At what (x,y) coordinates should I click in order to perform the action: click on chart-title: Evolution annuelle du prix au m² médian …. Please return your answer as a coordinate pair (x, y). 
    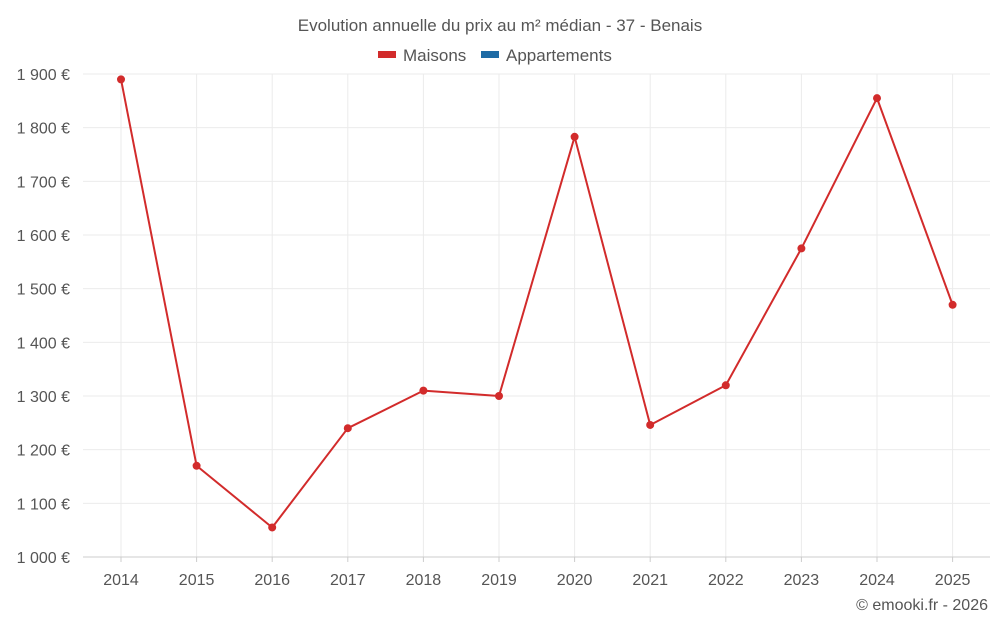
    Looking at the image, I should click on (500, 25).